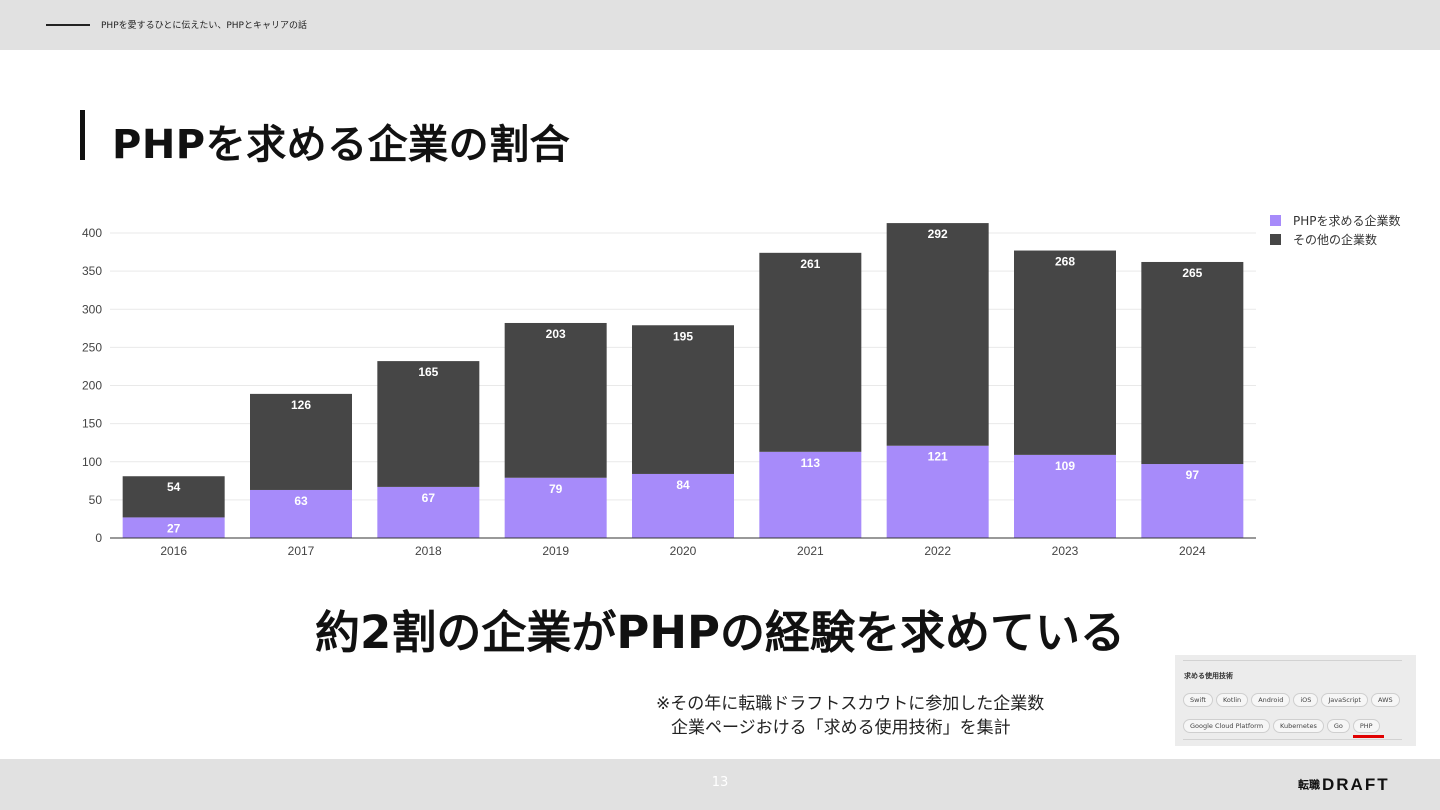 The height and width of the screenshot is (810, 1440). I want to click on data-label: 165, so click(428, 372).